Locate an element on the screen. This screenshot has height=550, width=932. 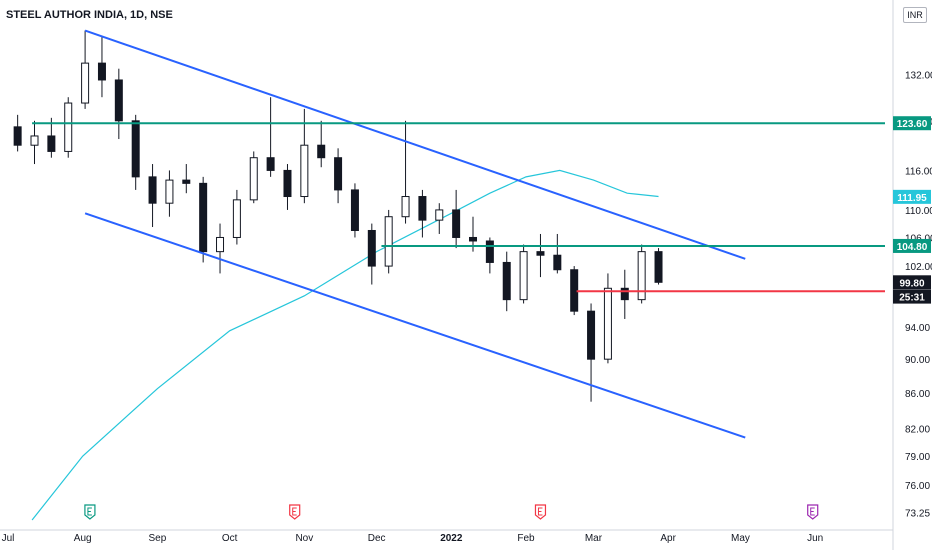
time-tick-label: Feb is located at coordinates (526, 538).